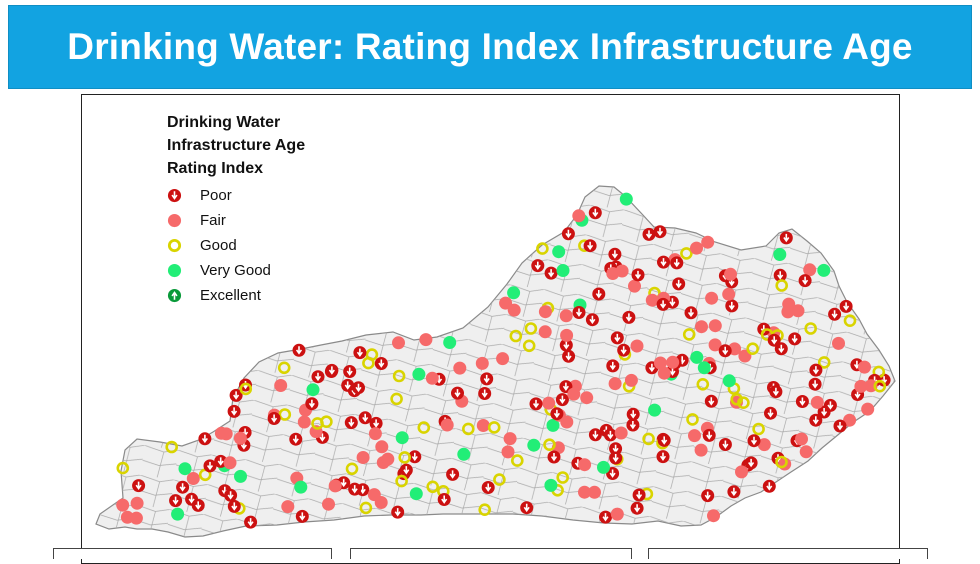 Image resolution: width=980 pixels, height=564 pixels. Describe the element at coordinates (236, 195) in the screenshot. I see `legend-item-poor: Poor` at that location.